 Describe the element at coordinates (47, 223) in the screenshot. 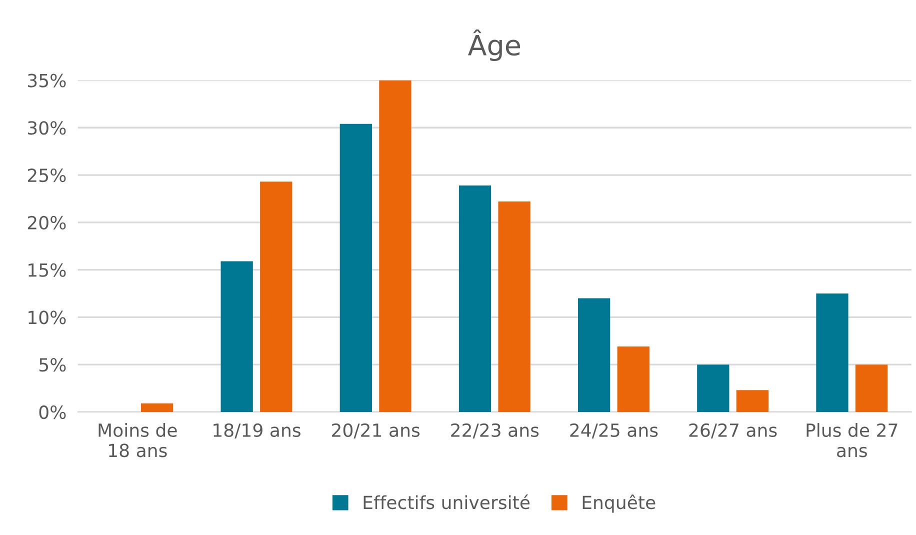

I see `y-tick-label: 20%` at that location.